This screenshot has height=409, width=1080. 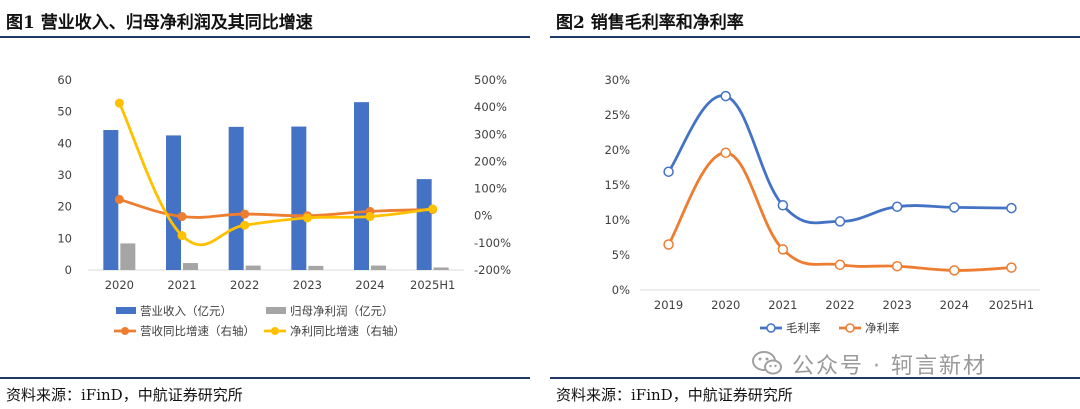 I want to click on figure1-bottom-rule, so click(x=265, y=378).